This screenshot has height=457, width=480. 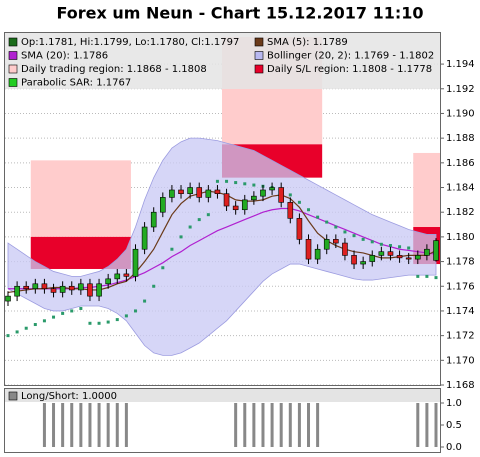 I want to click on y-tick-label: 1.186, so click(x=460, y=163).